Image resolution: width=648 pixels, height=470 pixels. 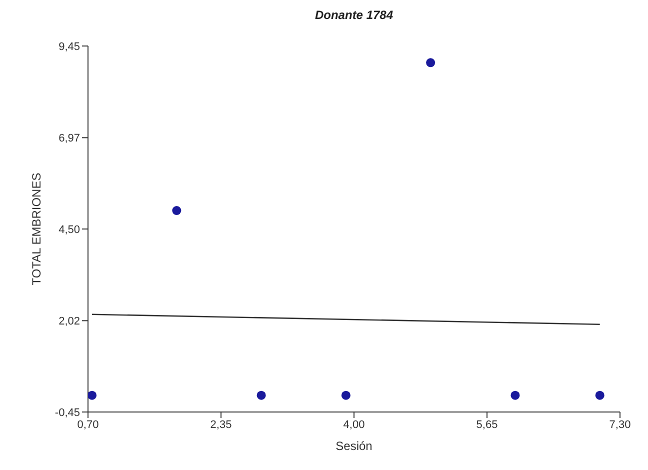 What do you see at coordinates (69, 230) in the screenshot?
I see `y-tick-label: 4,50` at bounding box center [69, 230].